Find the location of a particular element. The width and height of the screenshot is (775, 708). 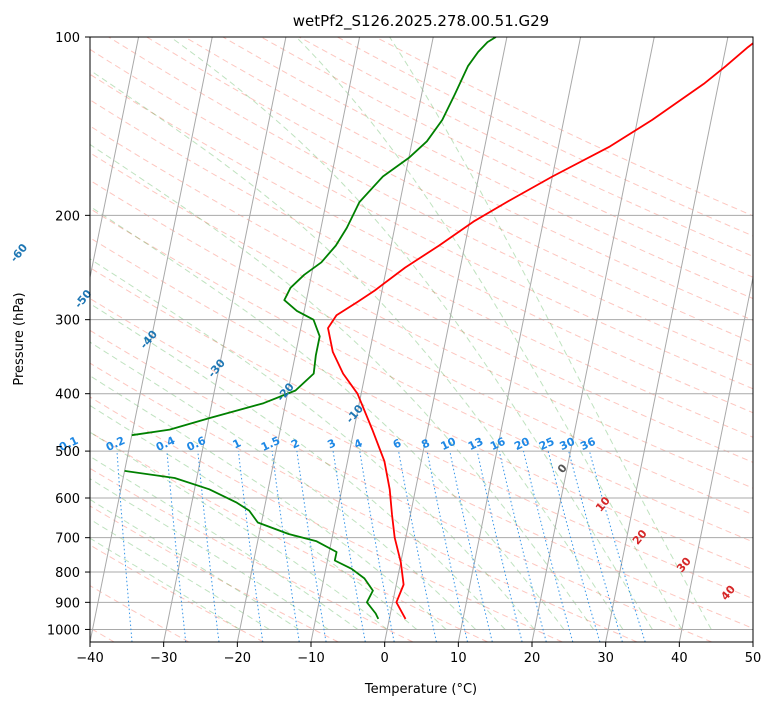

x-tick-label: −20 is located at coordinates (237, 658).